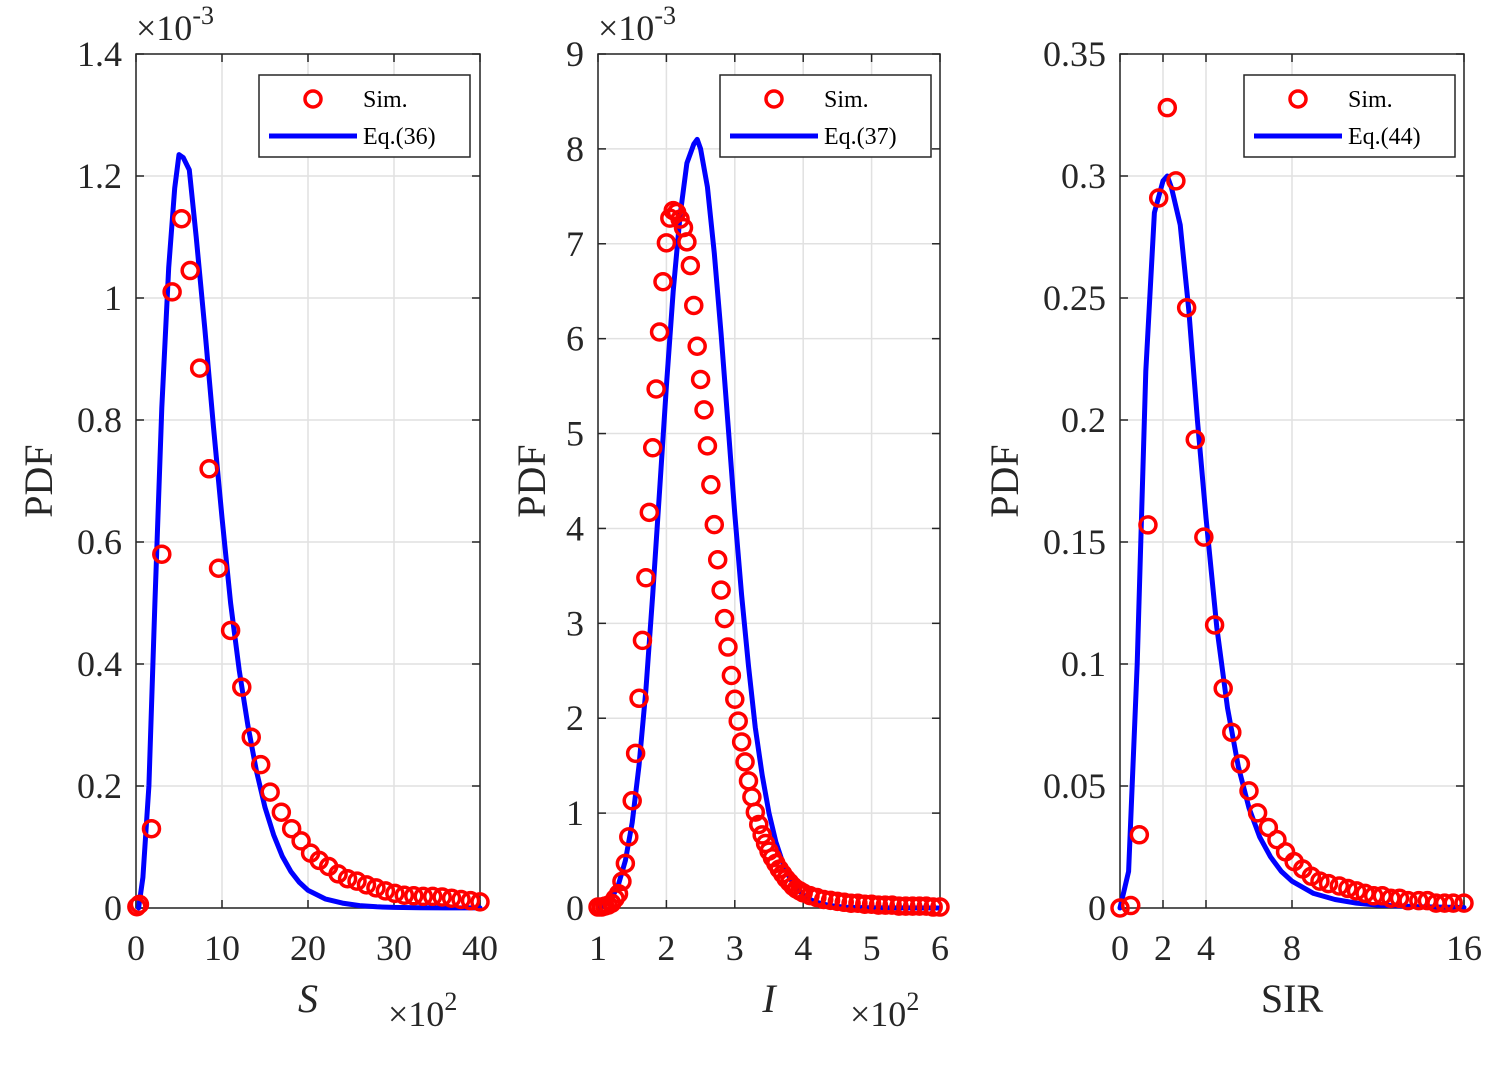  I want to click on panel1-x-tick-label: 40, so click(480, 948).